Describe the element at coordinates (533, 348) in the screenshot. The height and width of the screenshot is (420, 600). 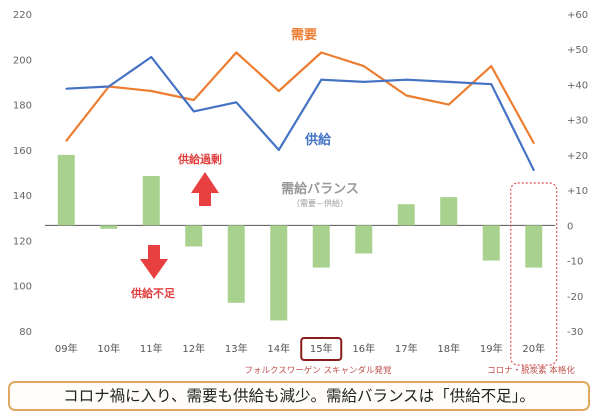
I see `x-axis-tick: 20年` at that location.